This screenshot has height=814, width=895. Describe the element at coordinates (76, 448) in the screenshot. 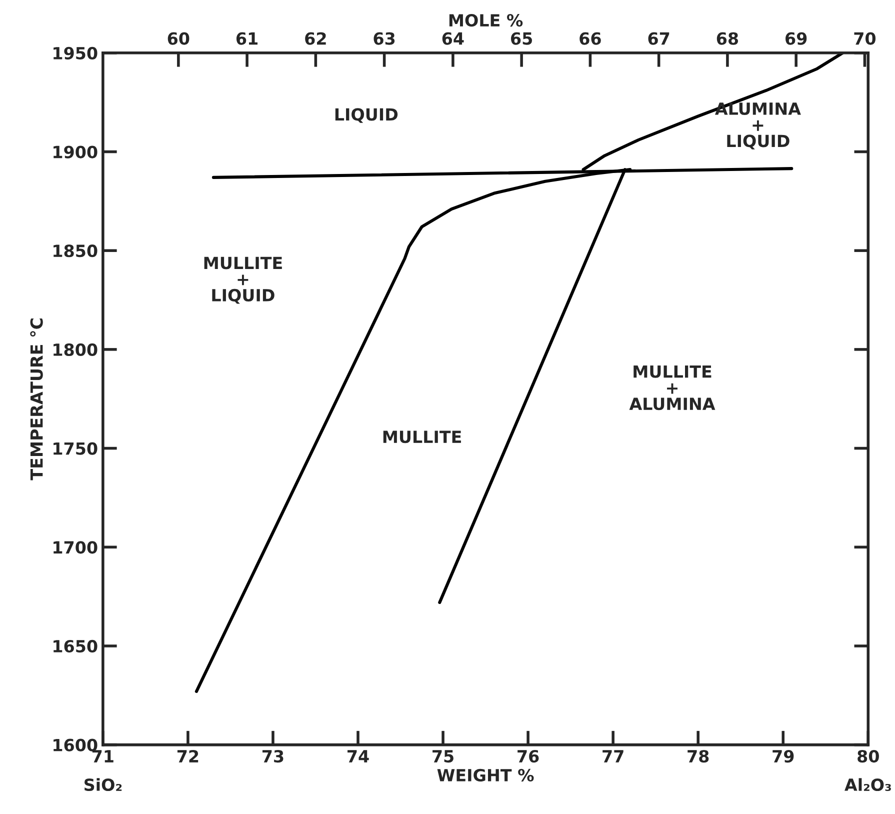

I see `y-tick-label: 1750` at that location.